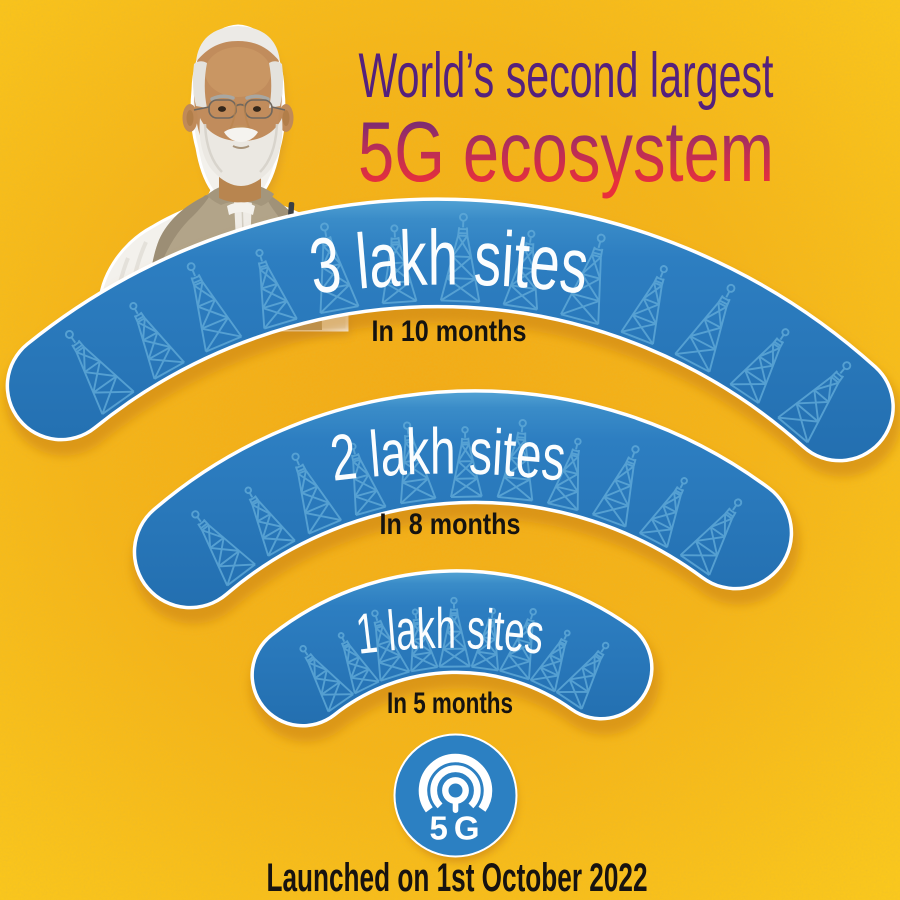  I want to click on svg-text: 1 lakh sites, so click(450, 632).